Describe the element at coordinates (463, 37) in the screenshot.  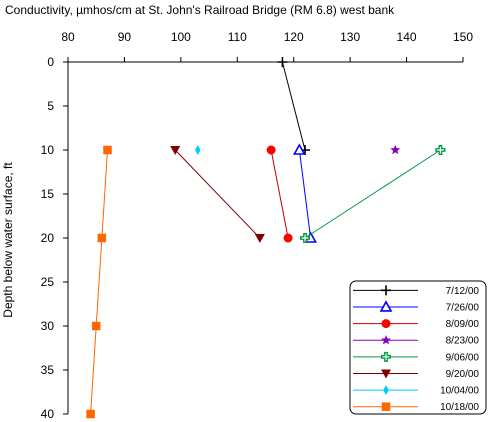
I see `x-tick-label: 150` at that location.